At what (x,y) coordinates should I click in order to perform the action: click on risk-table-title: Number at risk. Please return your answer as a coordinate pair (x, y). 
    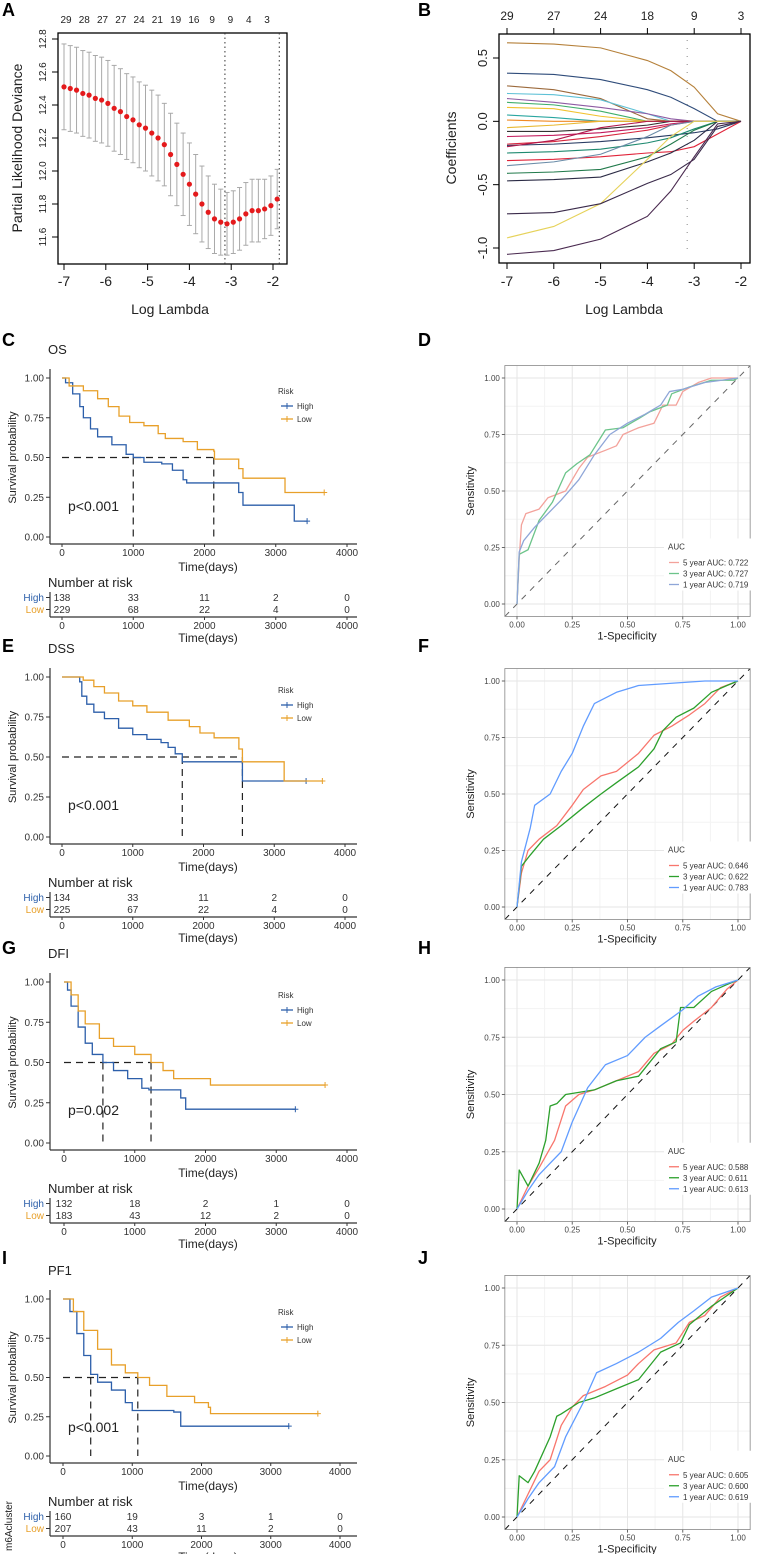
    Looking at the image, I should click on (90, 882).